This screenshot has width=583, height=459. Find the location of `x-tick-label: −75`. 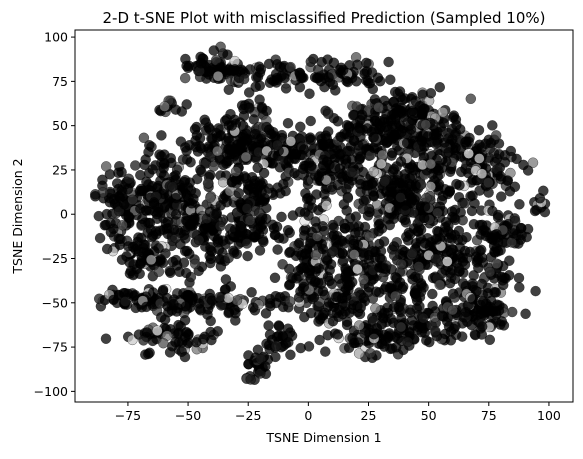

x-tick-label: −75 is located at coordinates (128, 415).